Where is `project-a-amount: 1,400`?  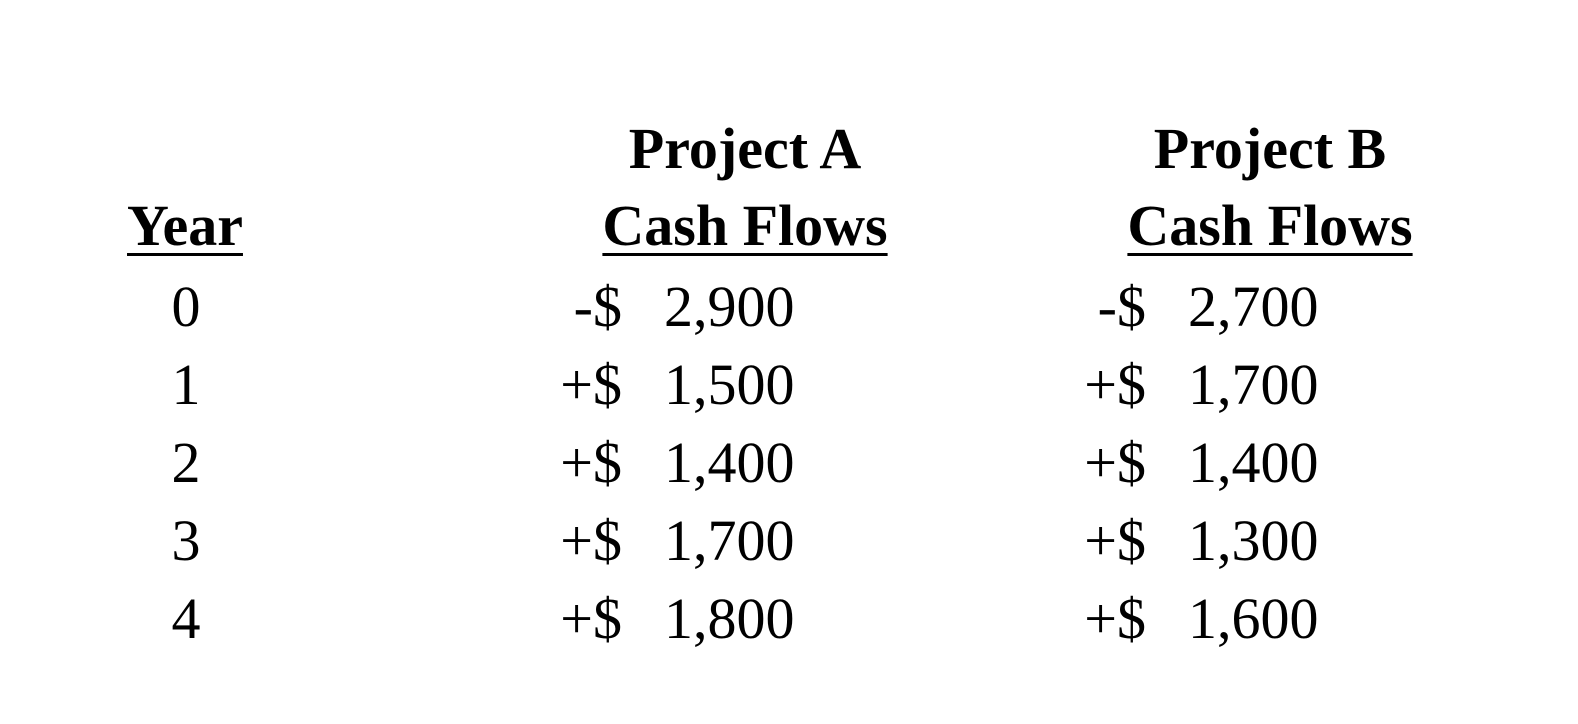 project-a-amount: 1,400 is located at coordinates (729, 462).